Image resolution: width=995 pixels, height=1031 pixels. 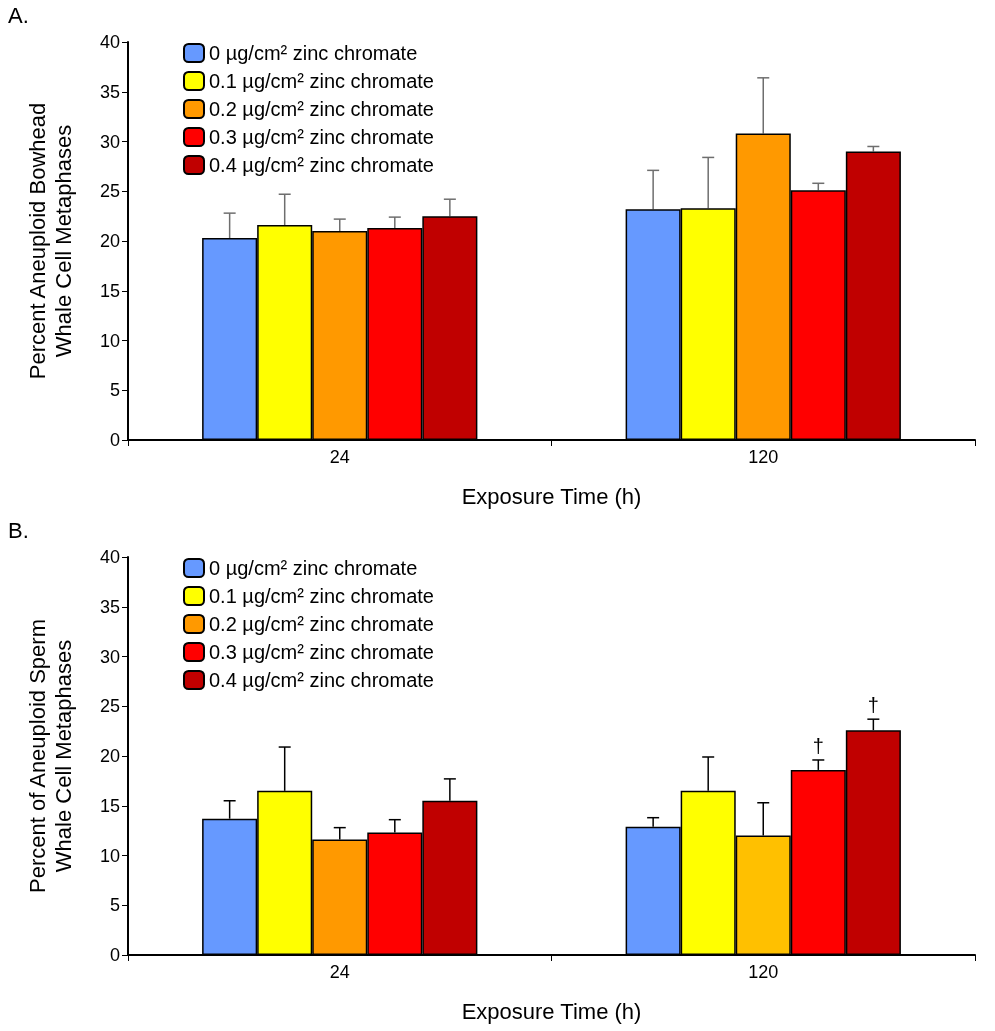 I want to click on y-axis-title: Percent Aneuploid Bowhead Whale Cell Metaphases, so click(x=50, y=241).